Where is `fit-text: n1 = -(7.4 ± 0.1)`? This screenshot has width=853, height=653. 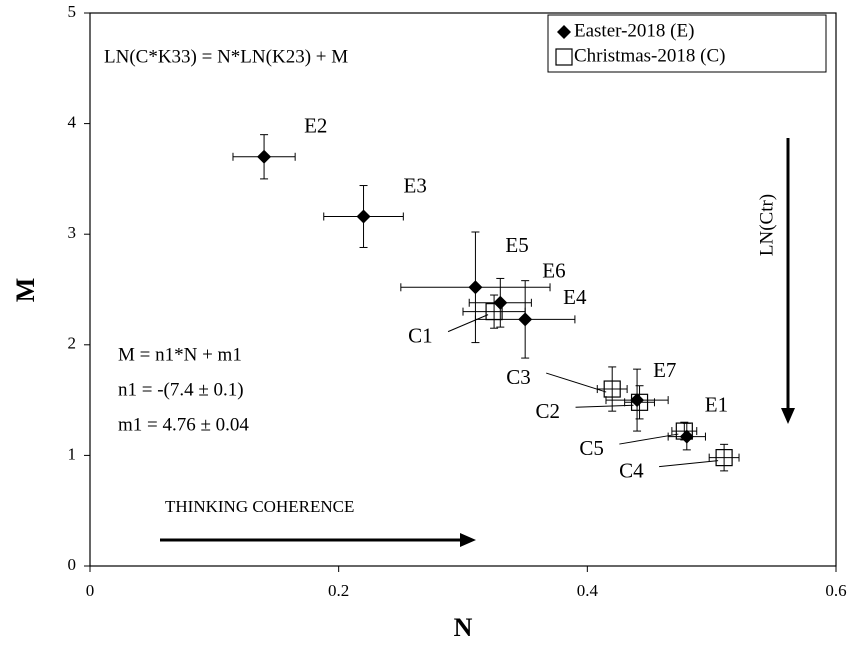
fit-text: n1 = -(7.4 ± 0.1) is located at coordinates (181, 389).